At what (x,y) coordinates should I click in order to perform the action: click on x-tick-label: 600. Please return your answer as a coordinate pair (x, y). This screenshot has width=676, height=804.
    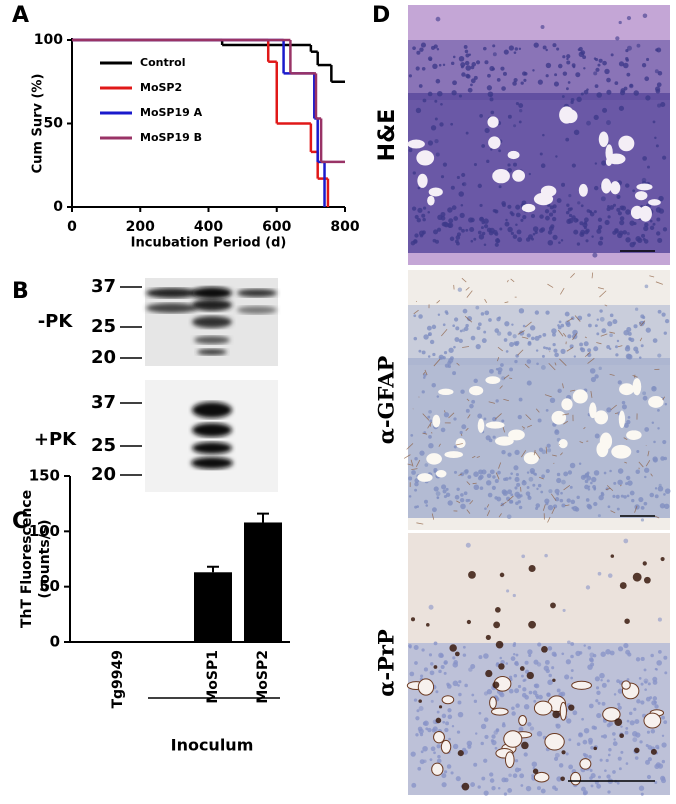
    Looking at the image, I should click on (276, 227).